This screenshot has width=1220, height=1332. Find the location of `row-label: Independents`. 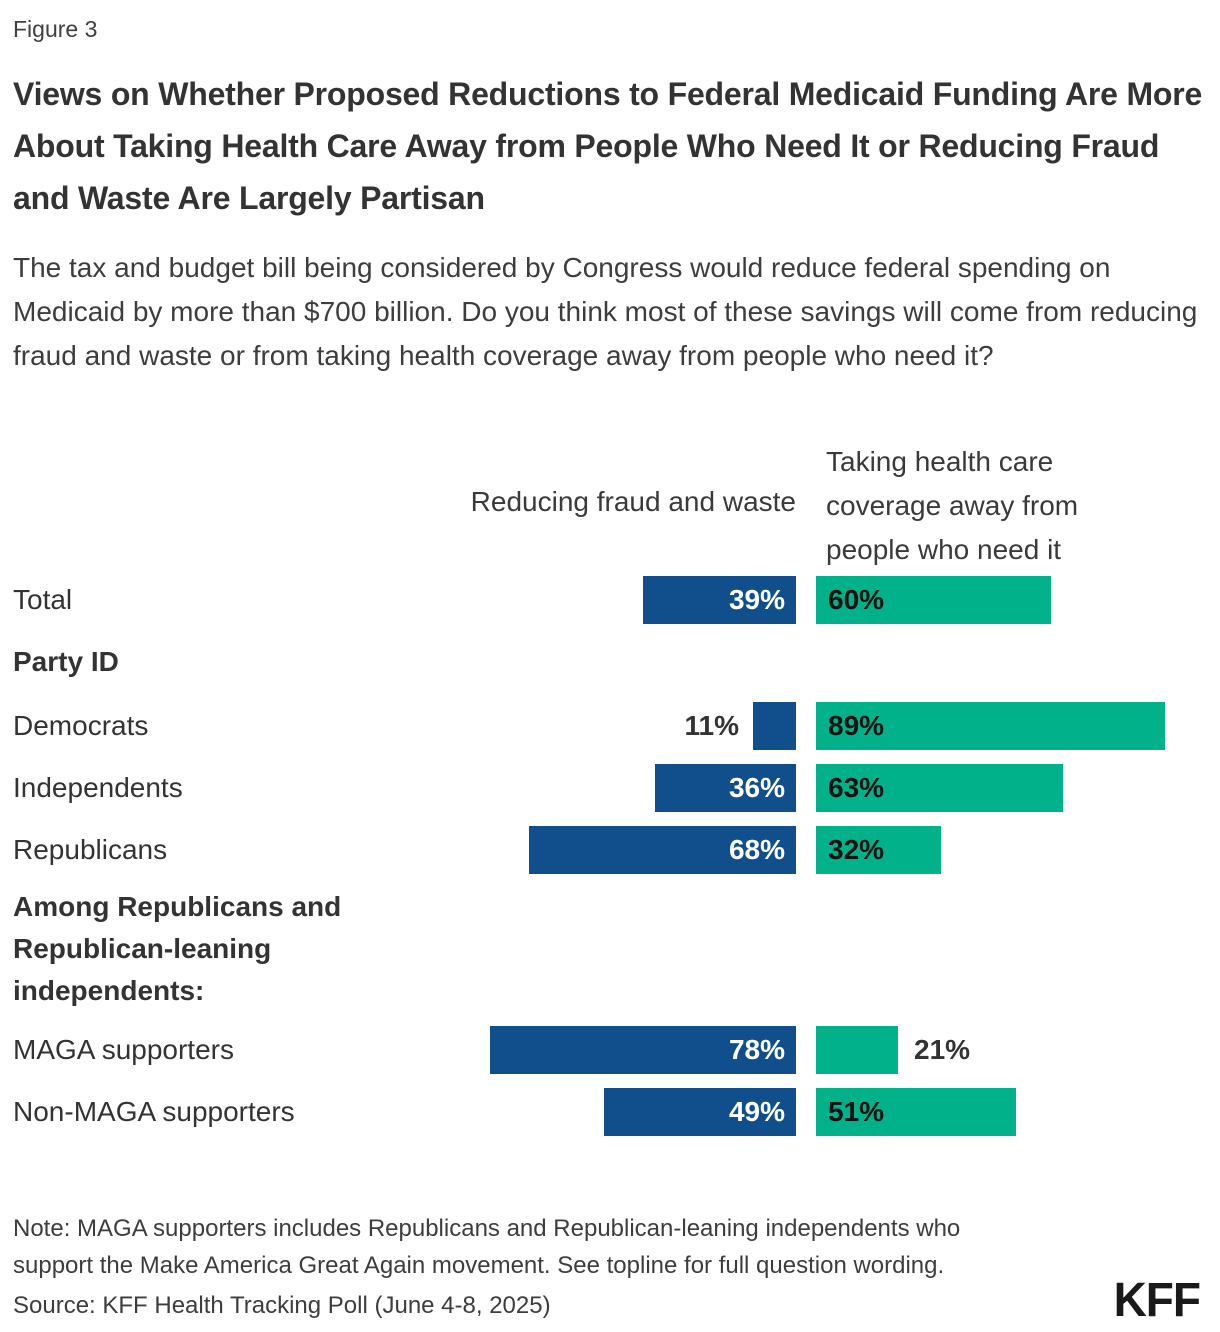

row-label: Independents is located at coordinates (98, 787).